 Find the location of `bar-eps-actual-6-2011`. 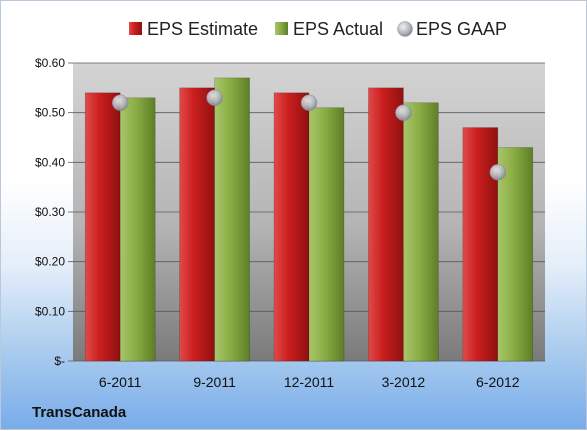

bar-eps-actual-6-2011 is located at coordinates (137, 229).